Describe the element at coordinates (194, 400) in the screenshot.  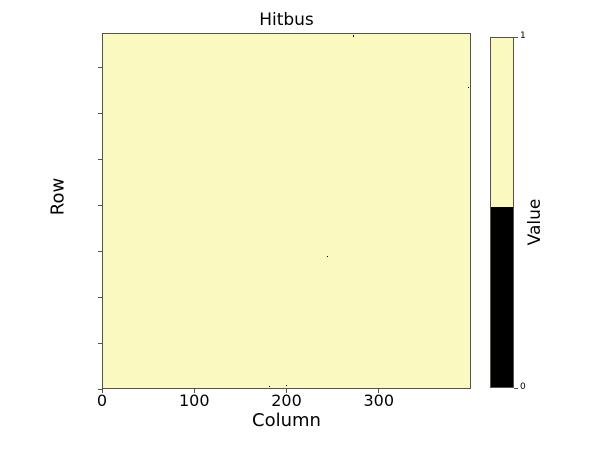
I see `x-tick-label: 100` at that location.